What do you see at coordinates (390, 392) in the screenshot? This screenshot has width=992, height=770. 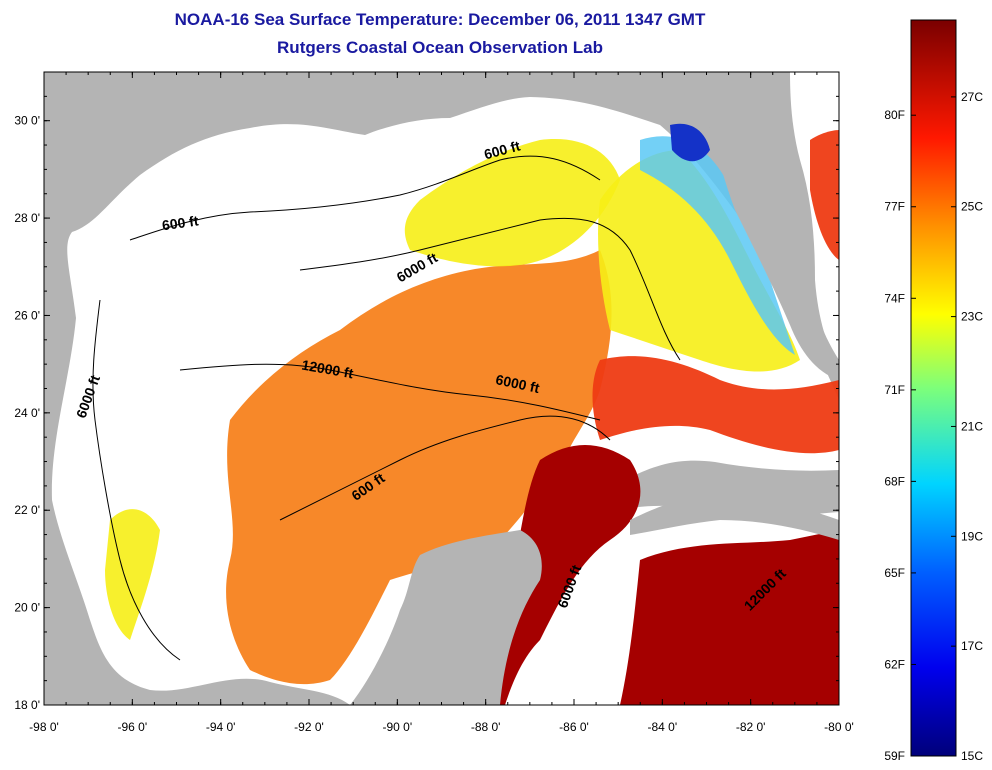 I see `contour-12000ft-line` at bounding box center [390, 392].